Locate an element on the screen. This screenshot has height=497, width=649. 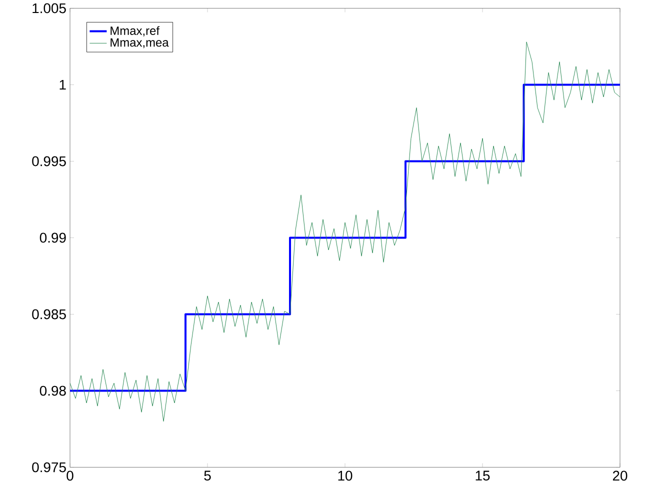
y-tick-label: 0.985 is located at coordinates (49, 314).